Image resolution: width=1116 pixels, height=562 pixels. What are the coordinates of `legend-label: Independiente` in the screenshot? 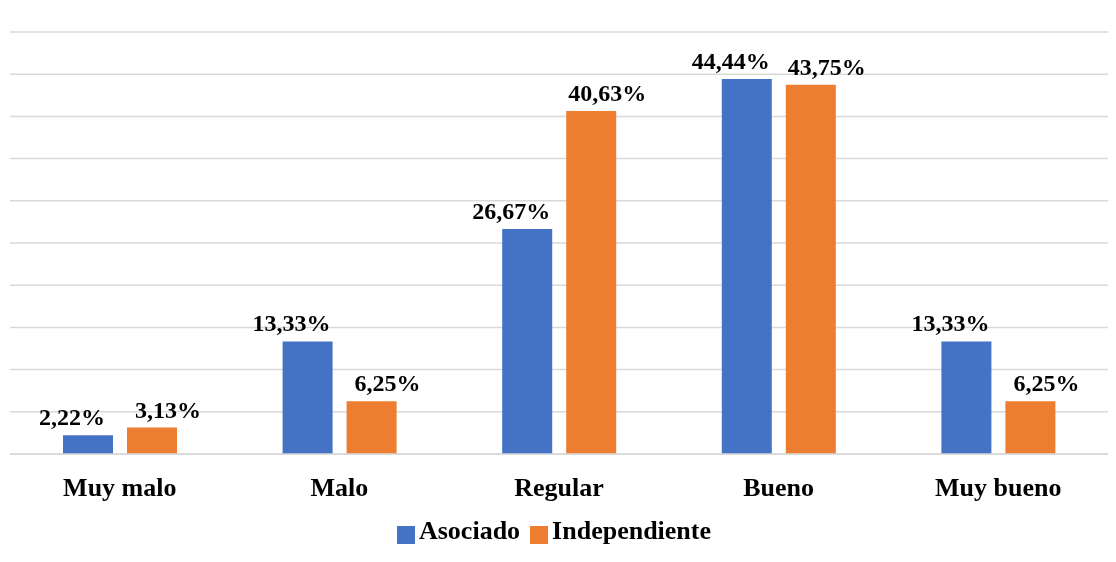 It's located at (632, 530).